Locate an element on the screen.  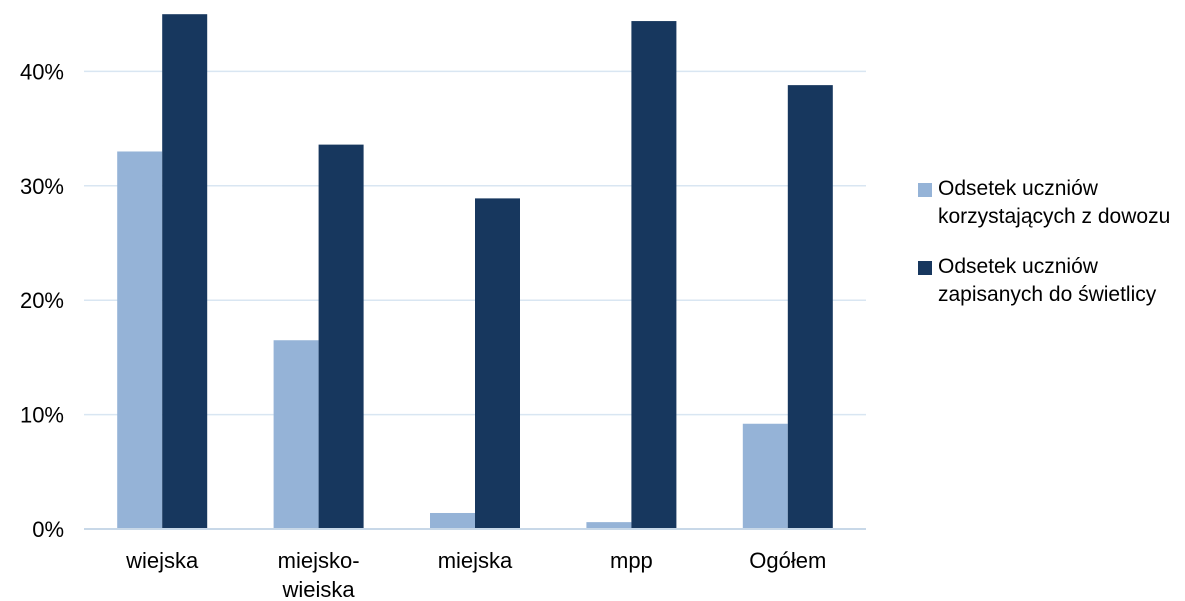
legend-item-dowoz: Odsetek uczniów korzystających z dowozu is located at coordinates (1049, 203).